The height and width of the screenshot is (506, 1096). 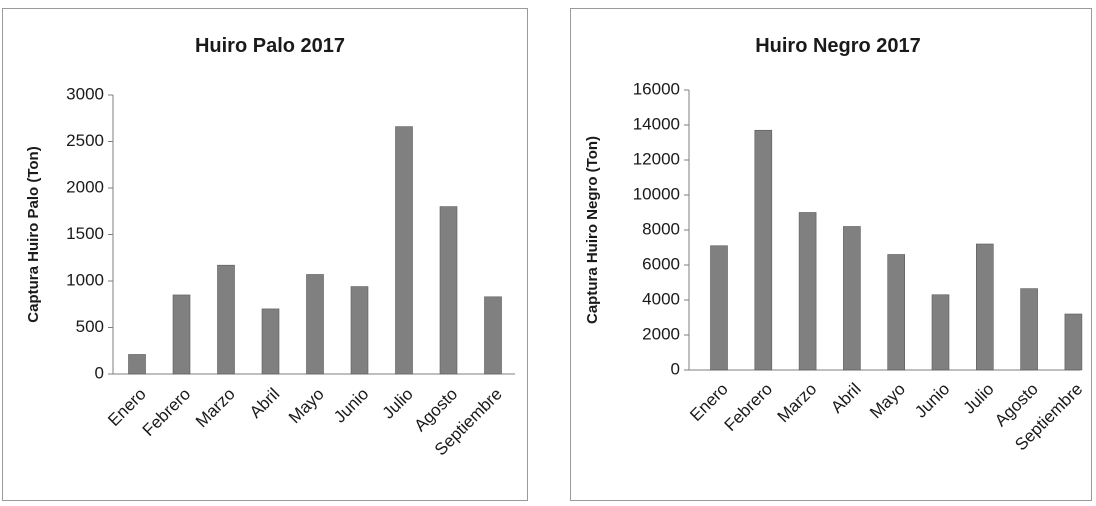 What do you see at coordinates (656, 158) in the screenshot?
I see `y-tick-label: 12000` at bounding box center [656, 158].